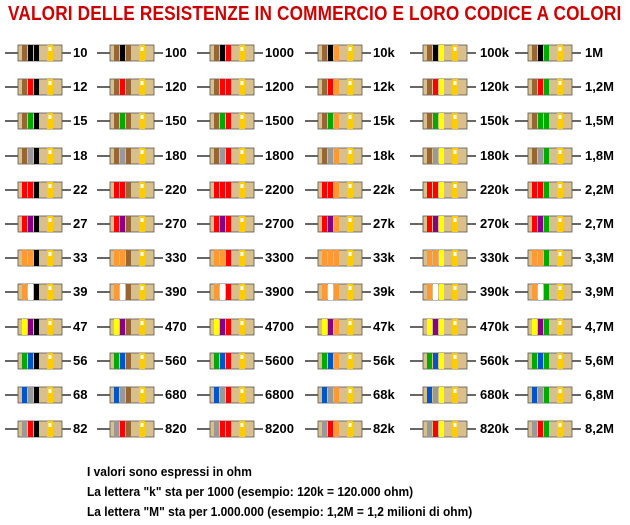  What do you see at coordinates (247, 361) in the screenshot?
I see `resistor-cell: 5600` at bounding box center [247, 361].